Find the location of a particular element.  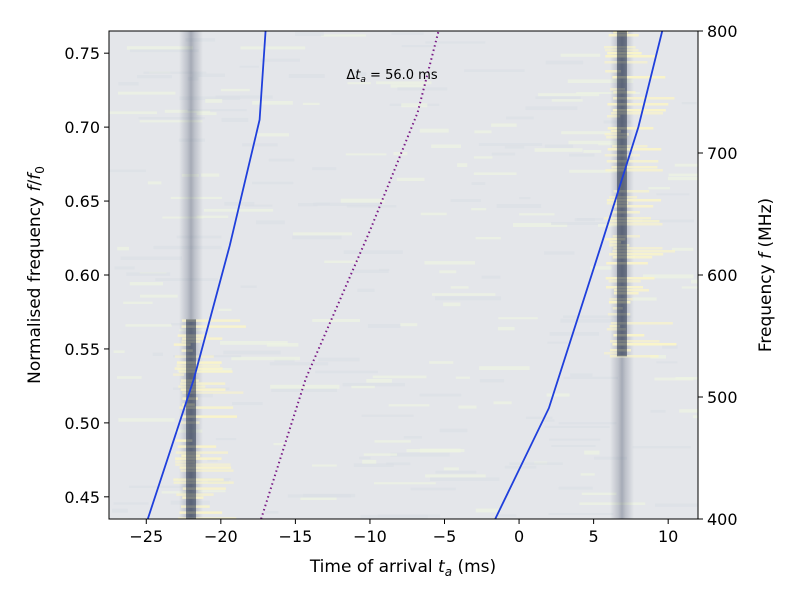

x-tick-label: −10 is located at coordinates (370, 536).